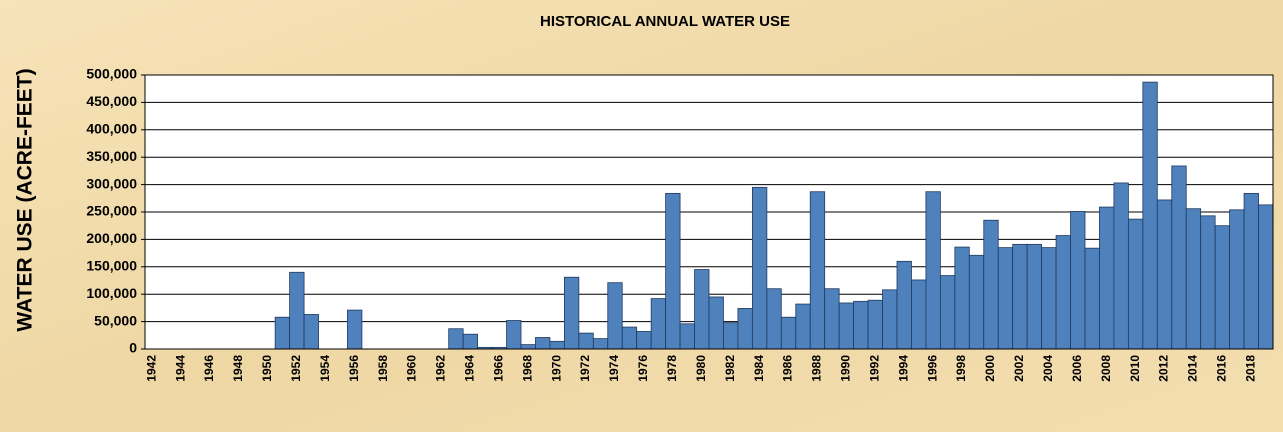 This screenshot has height=432, width=1283. Describe the element at coordinates (1019, 368) in the screenshot. I see `x-tick-label: 2002` at that location.